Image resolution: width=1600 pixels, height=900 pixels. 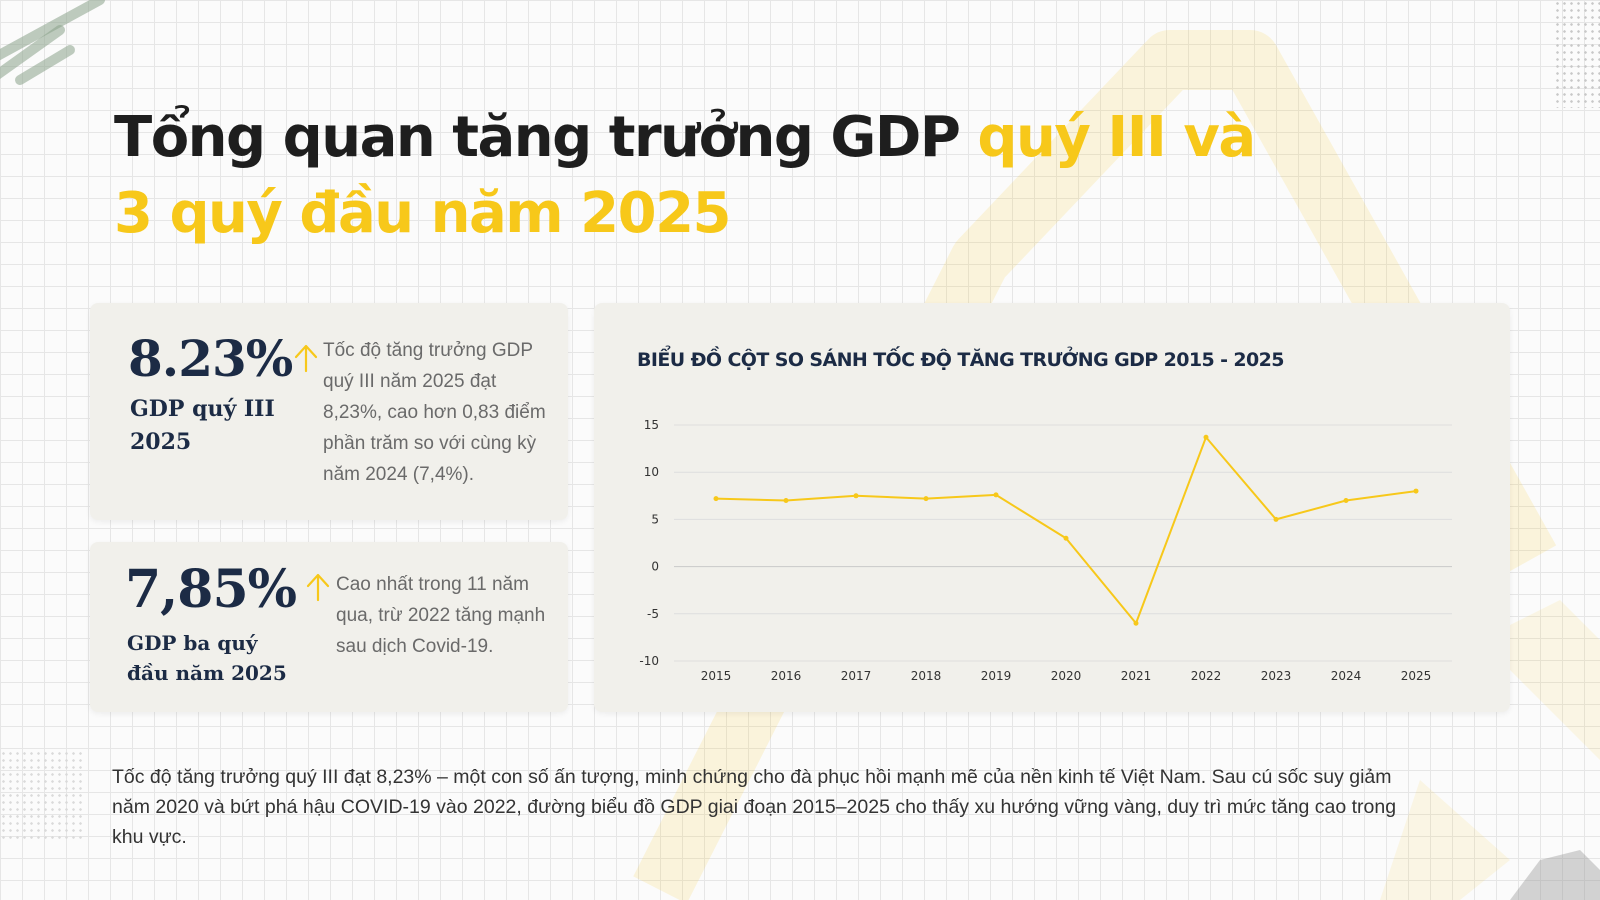 What do you see at coordinates (1136, 676) in the screenshot?
I see `x-tick-label: 2021` at bounding box center [1136, 676].